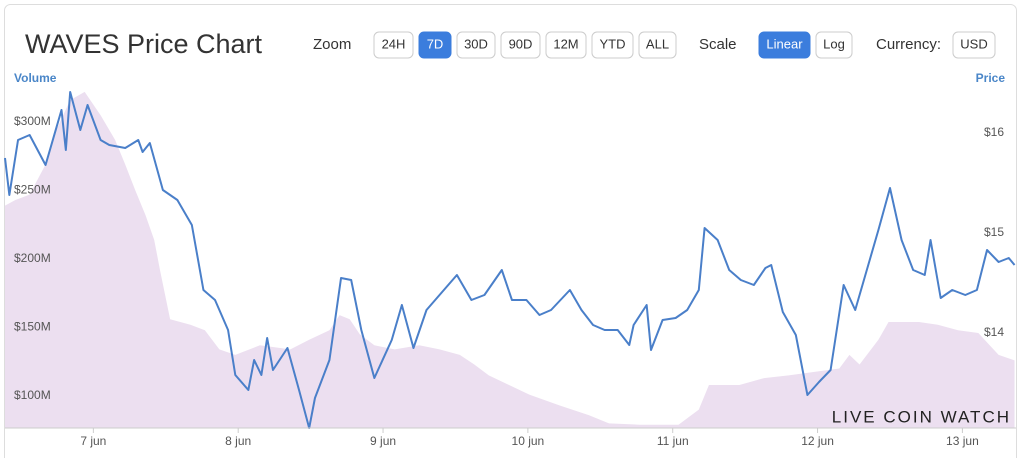 The image size is (1024, 458). Describe the element at coordinates (991, 78) in the screenshot. I see `axis-title: Price` at that location.